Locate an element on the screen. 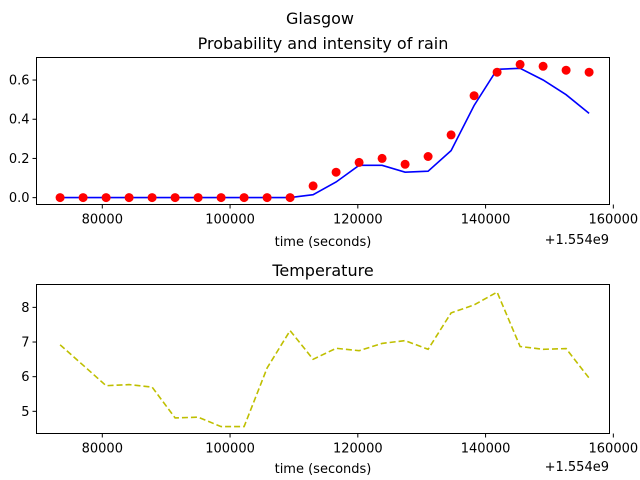  rain-axes-title: Probability and intensity of rain is located at coordinates (323, 43).